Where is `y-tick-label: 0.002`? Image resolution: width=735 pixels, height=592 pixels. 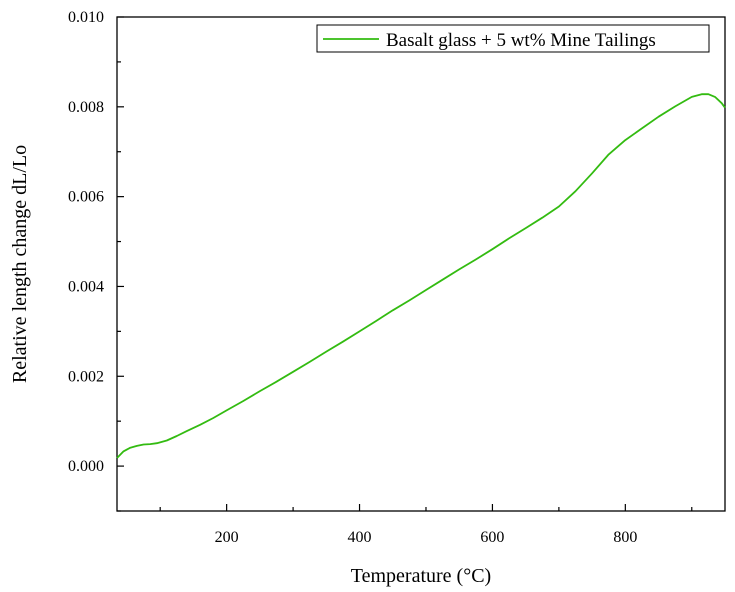
y-tick-label: 0.002 is located at coordinates (86, 376).